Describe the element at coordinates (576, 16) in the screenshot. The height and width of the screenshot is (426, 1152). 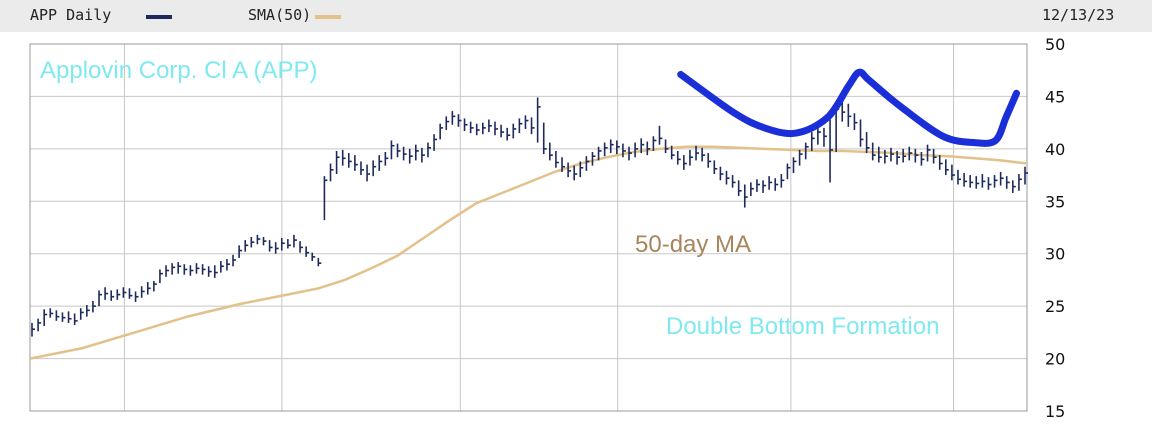
I see `chart-header: APP Daily SMA(50) 12/13/23` at that location.